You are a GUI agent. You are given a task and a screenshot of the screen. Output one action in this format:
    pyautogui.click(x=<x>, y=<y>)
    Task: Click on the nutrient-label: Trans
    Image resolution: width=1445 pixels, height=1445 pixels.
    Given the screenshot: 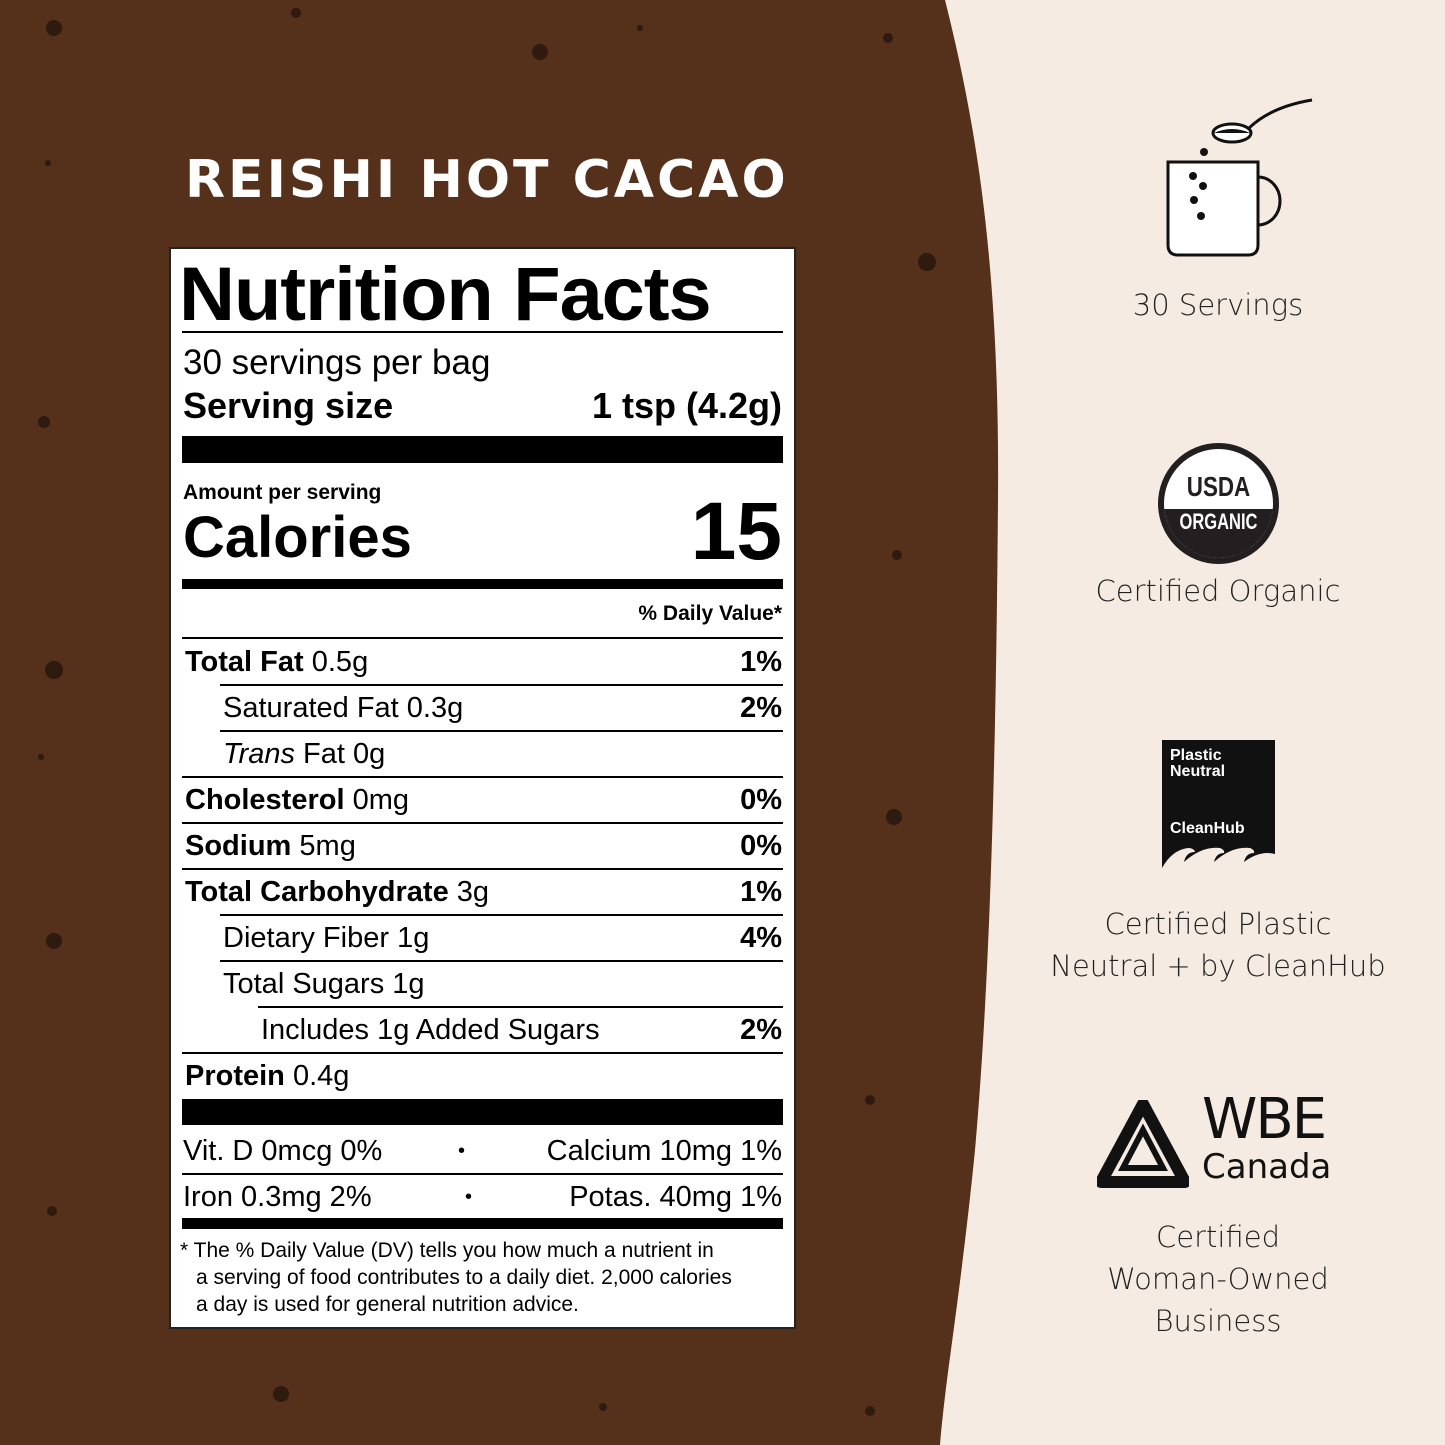 What is the action you would take?
    pyautogui.click(x=259, y=753)
    